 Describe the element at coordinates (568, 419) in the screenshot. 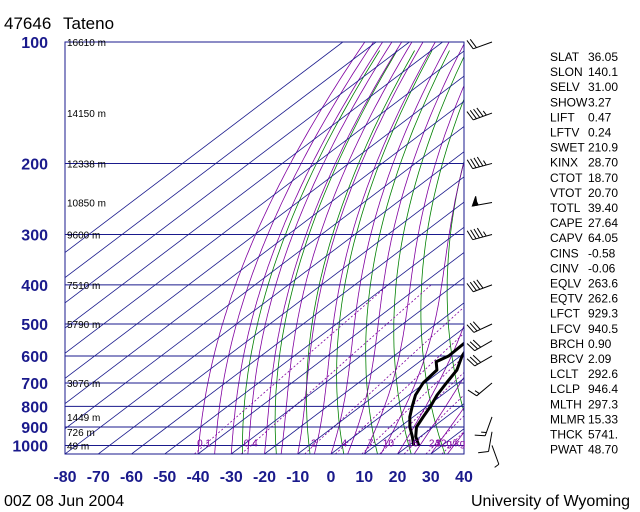

I see `index-name: MLMR` at that location.